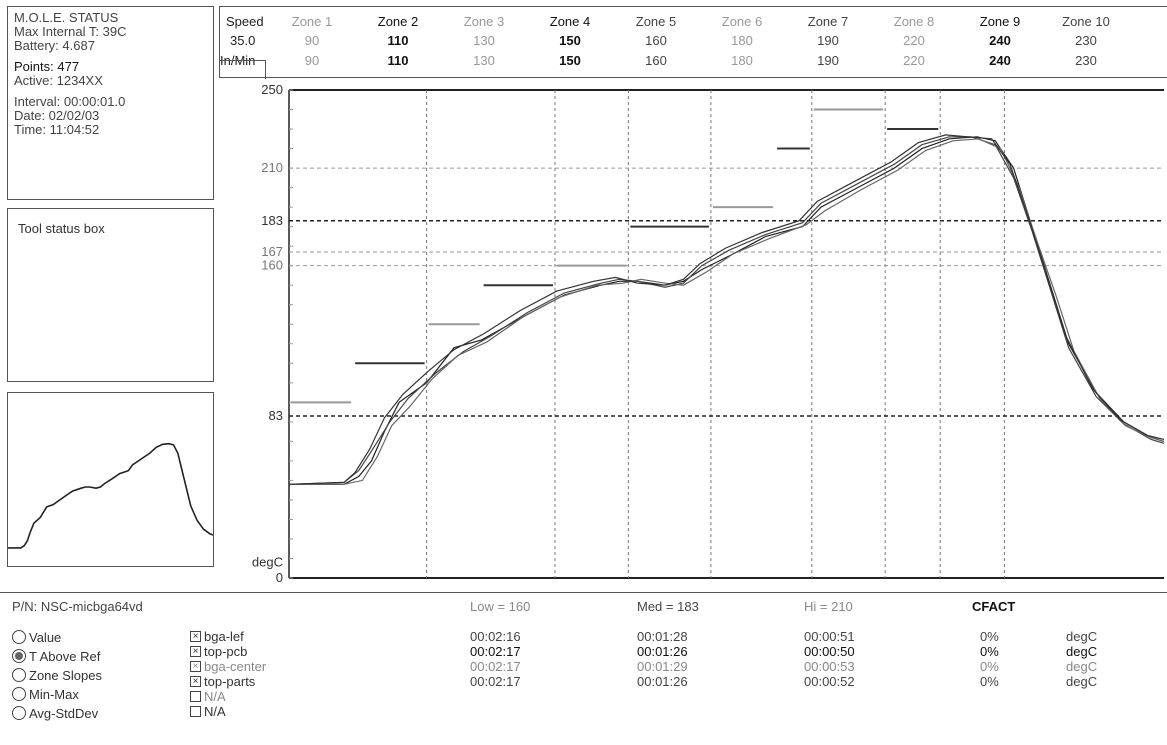 The image size is (1167, 745). What do you see at coordinates (65, 656) in the screenshot?
I see `radio-label: T Above Ref` at bounding box center [65, 656].